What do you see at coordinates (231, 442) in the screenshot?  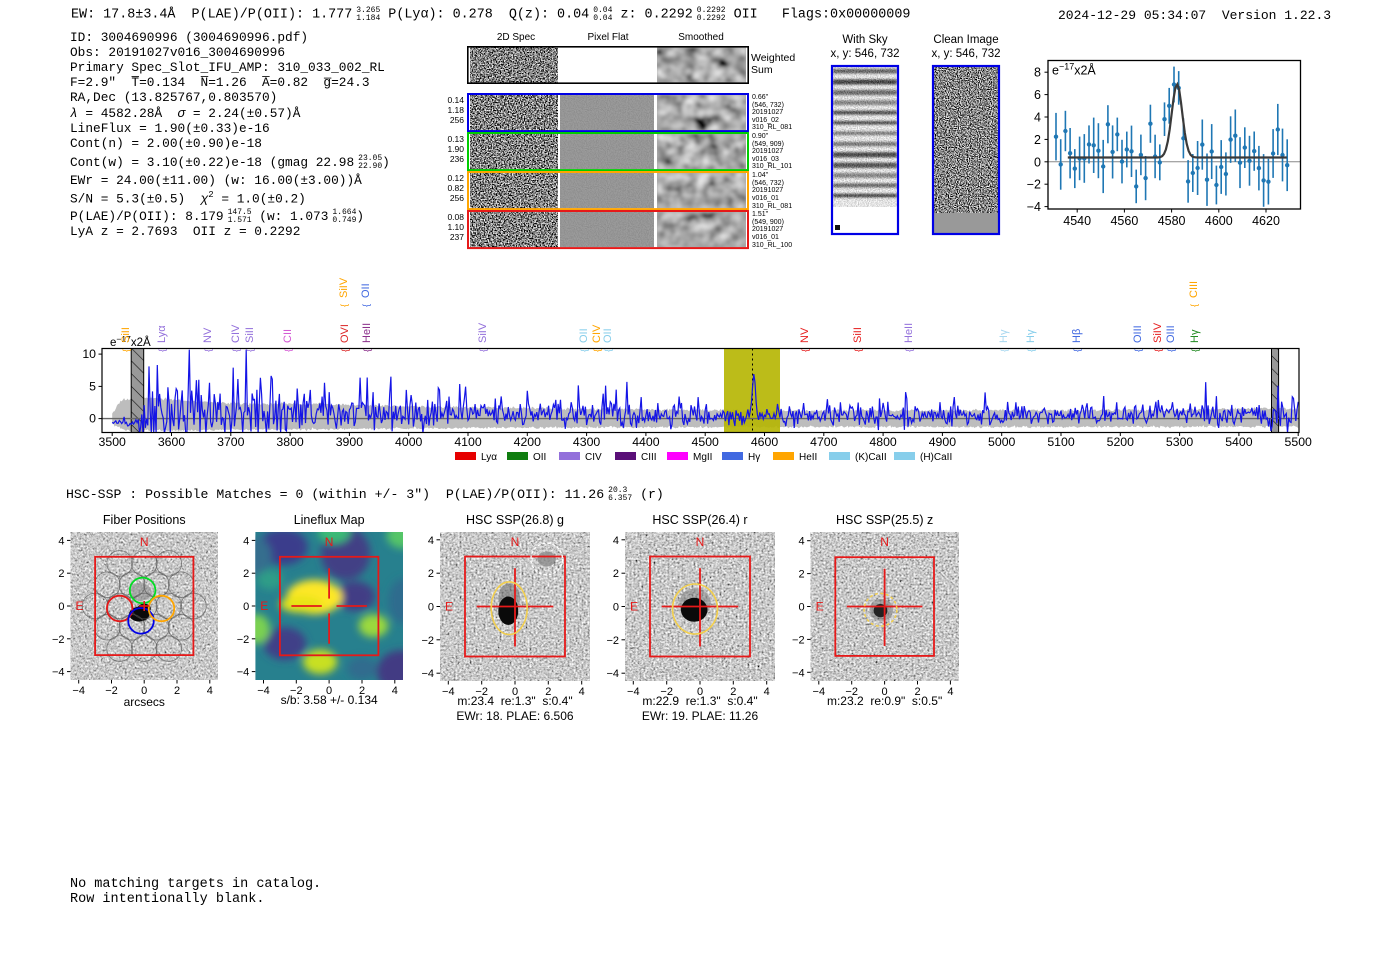 I see `svg-text: 3700` at bounding box center [231, 442].